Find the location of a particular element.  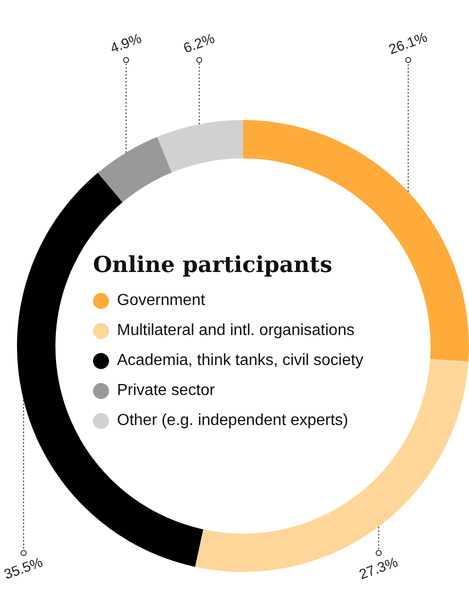

legend-label: Academia, think tanks, civil society is located at coordinates (240, 361).